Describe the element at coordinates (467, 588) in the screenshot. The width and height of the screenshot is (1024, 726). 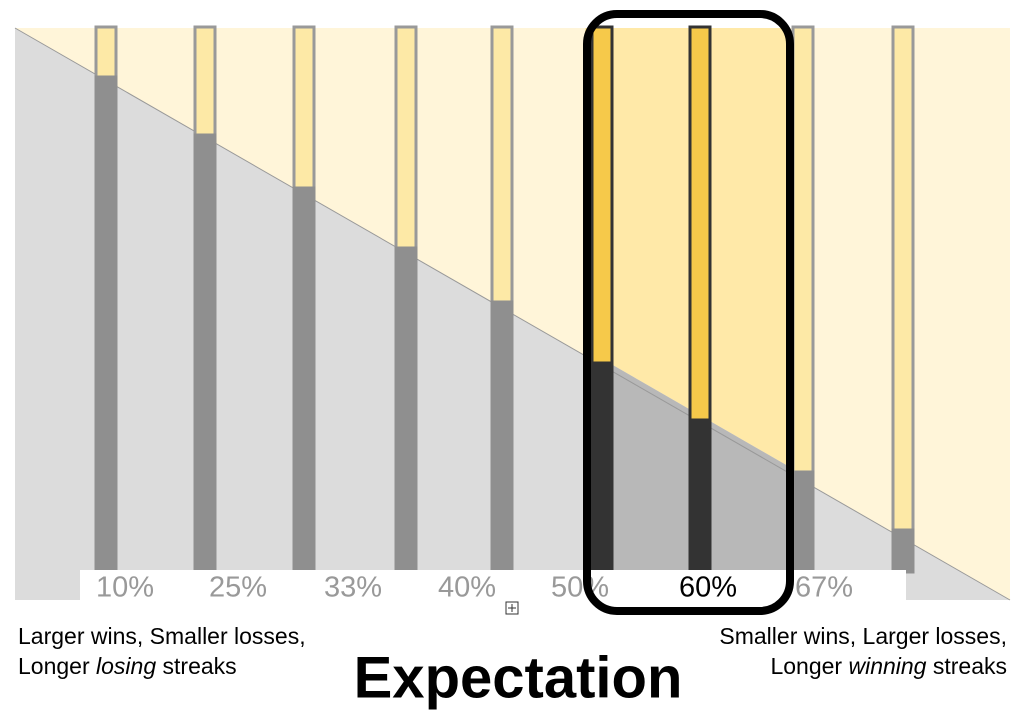
I see `axis-label: 40%` at that location.